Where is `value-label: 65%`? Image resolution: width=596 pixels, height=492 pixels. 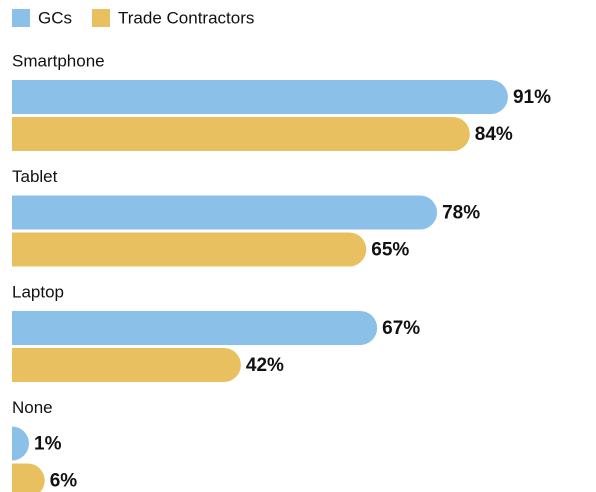
value-label: 65% is located at coordinates (390, 250).